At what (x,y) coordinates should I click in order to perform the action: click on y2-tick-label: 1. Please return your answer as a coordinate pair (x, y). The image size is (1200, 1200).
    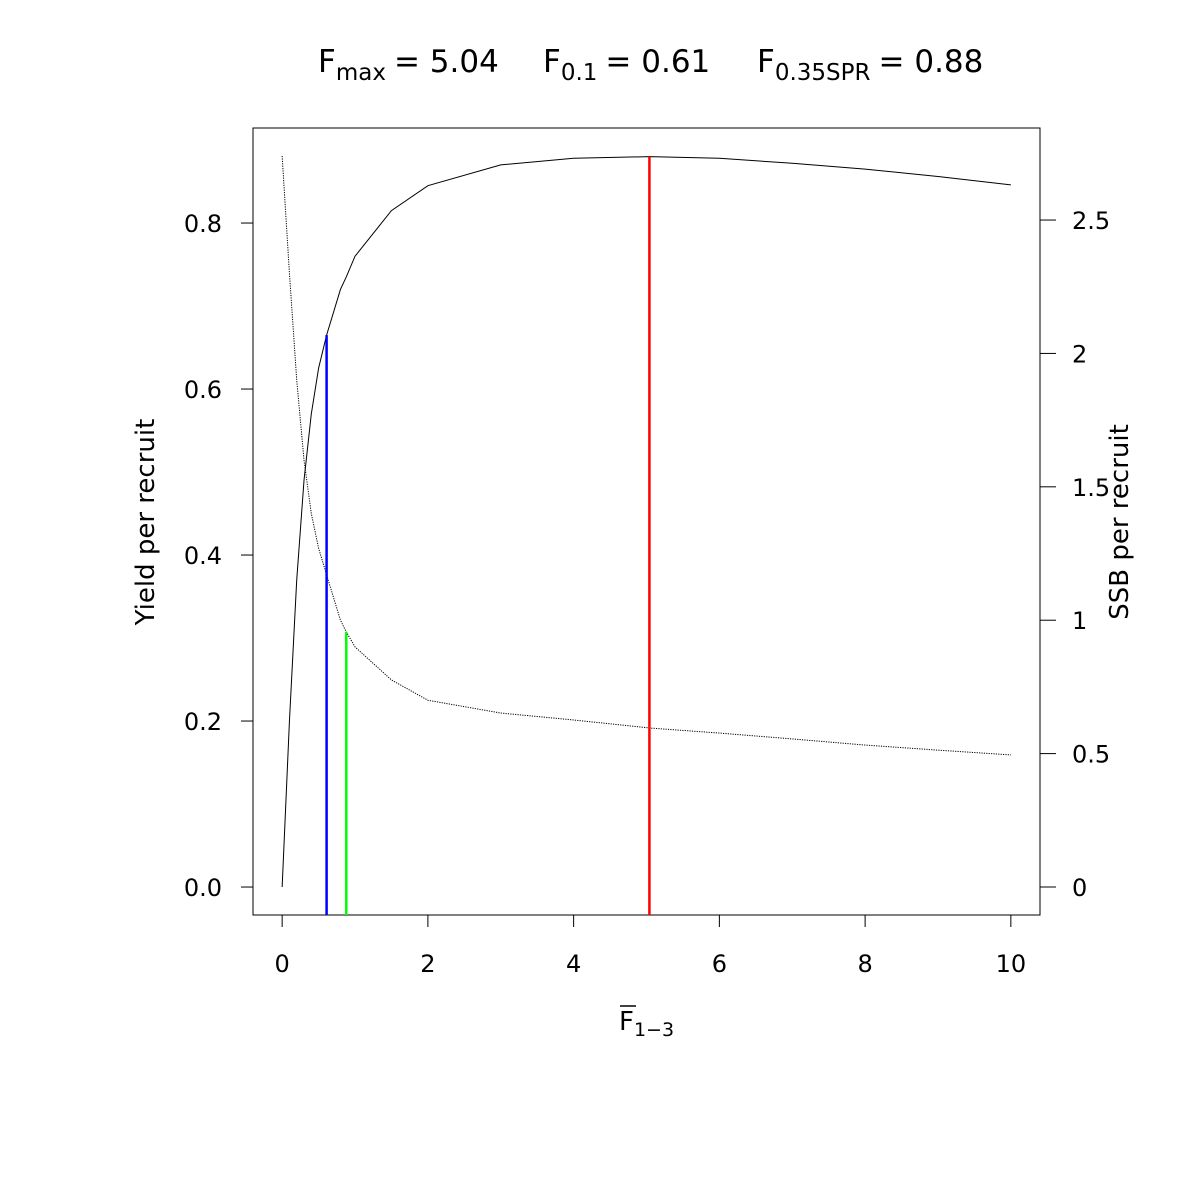
    Looking at the image, I should click on (1079, 621).